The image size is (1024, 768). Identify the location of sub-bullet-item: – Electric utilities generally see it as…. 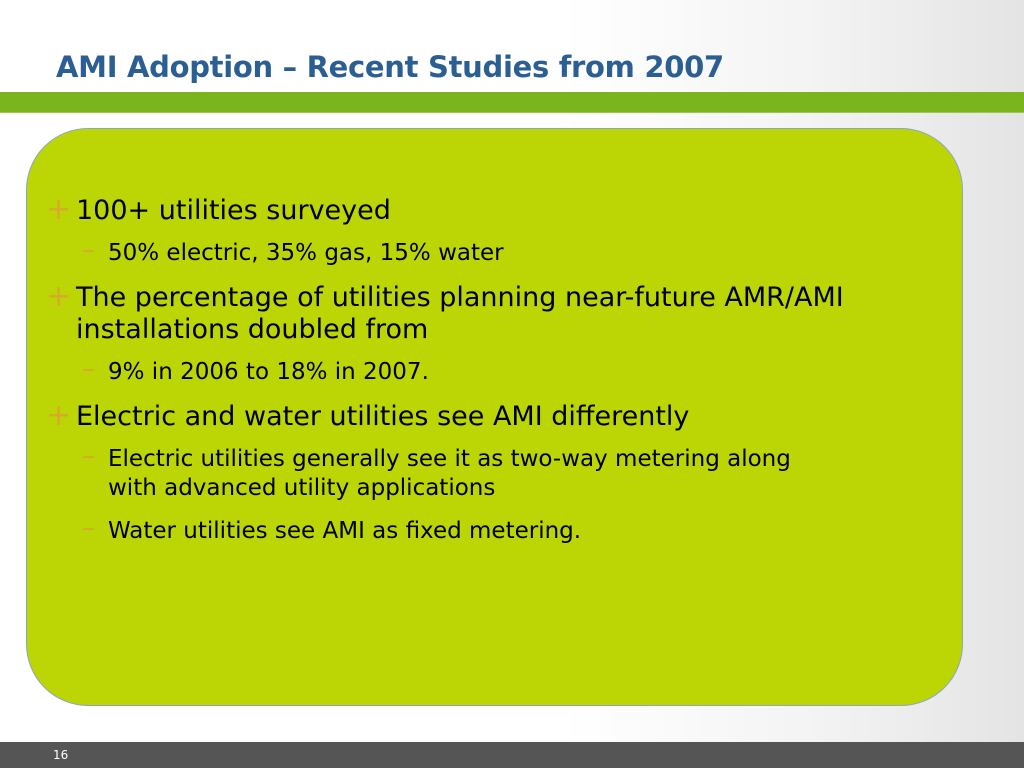
(446, 472).